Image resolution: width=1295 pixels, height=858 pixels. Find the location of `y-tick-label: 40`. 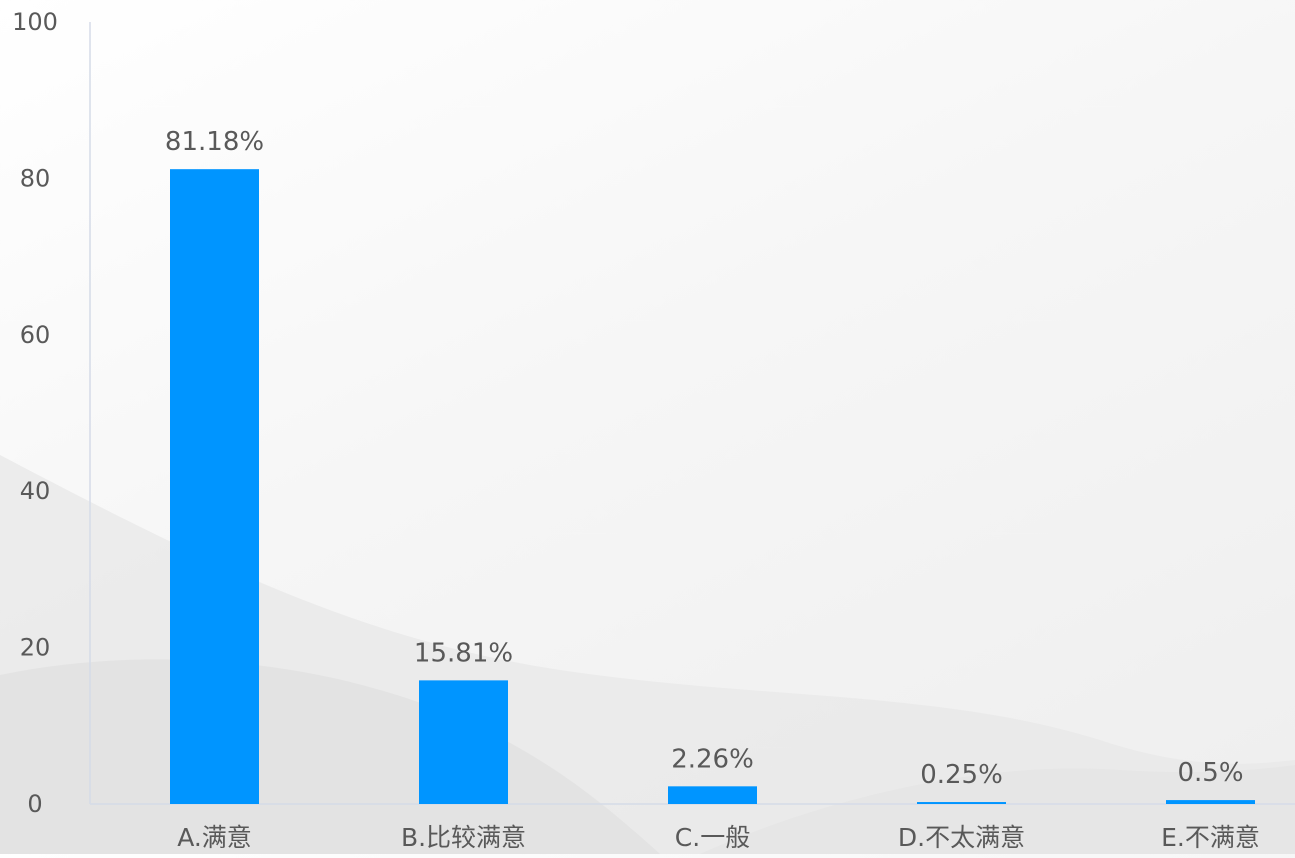

y-tick-label: 40 is located at coordinates (35, 491).